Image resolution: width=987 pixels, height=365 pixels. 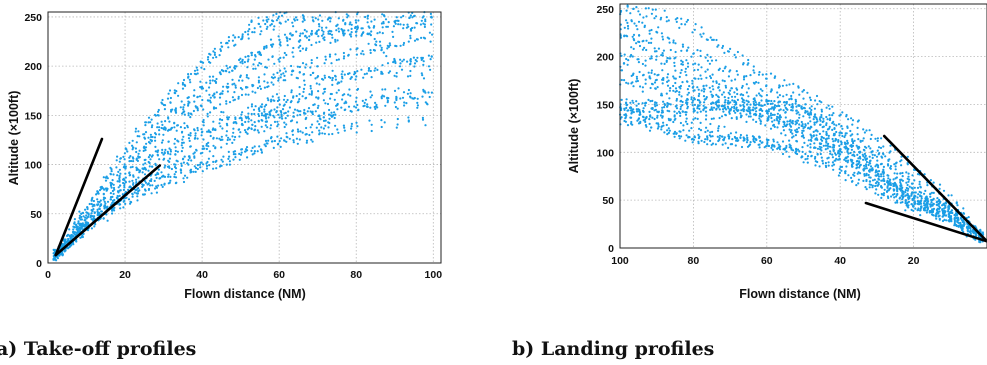 I want to click on x-tick-label: 40, so click(x=202, y=275).